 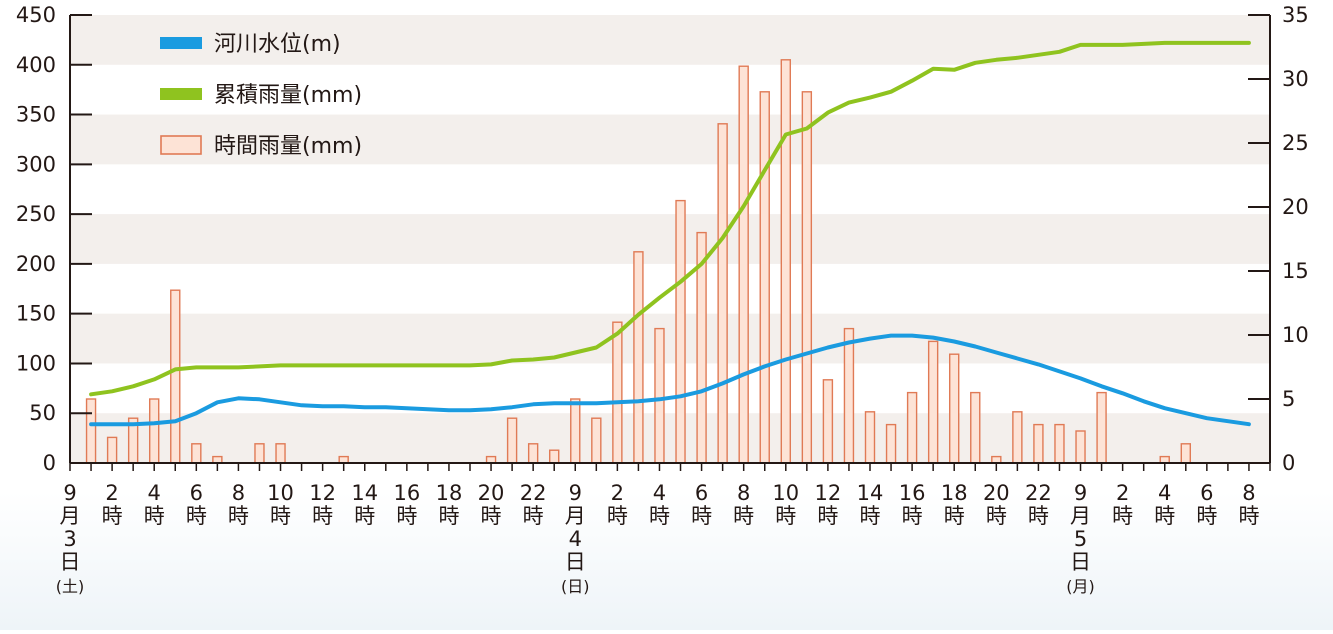 What do you see at coordinates (36, 164) in the screenshot?
I see `left-tick-label: 300` at bounding box center [36, 164].